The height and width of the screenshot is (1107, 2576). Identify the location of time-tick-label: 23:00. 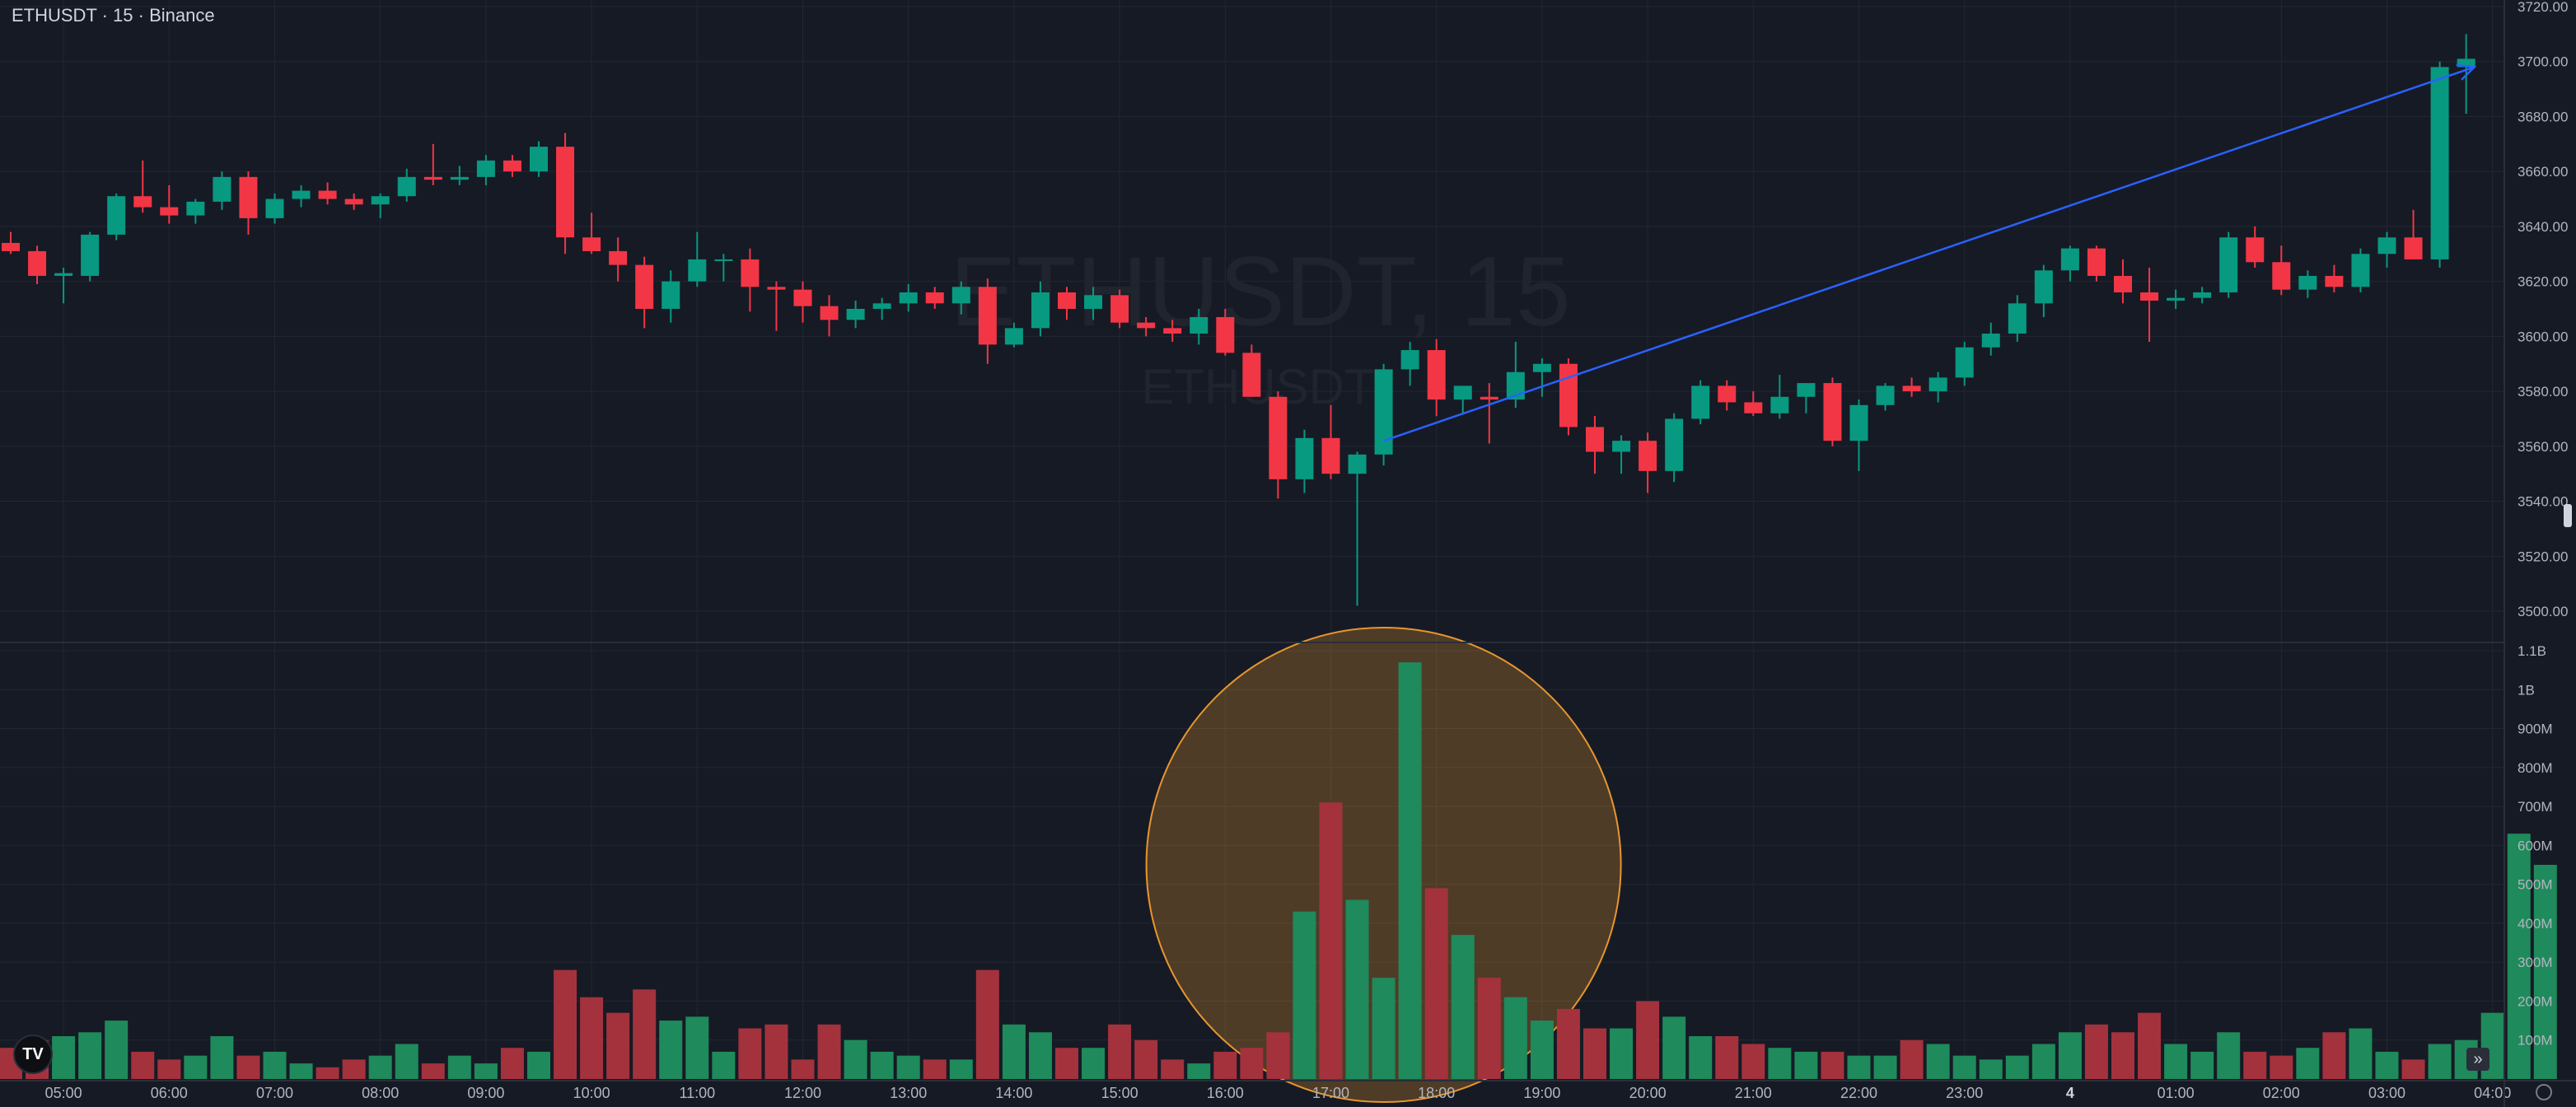
(1964, 1093).